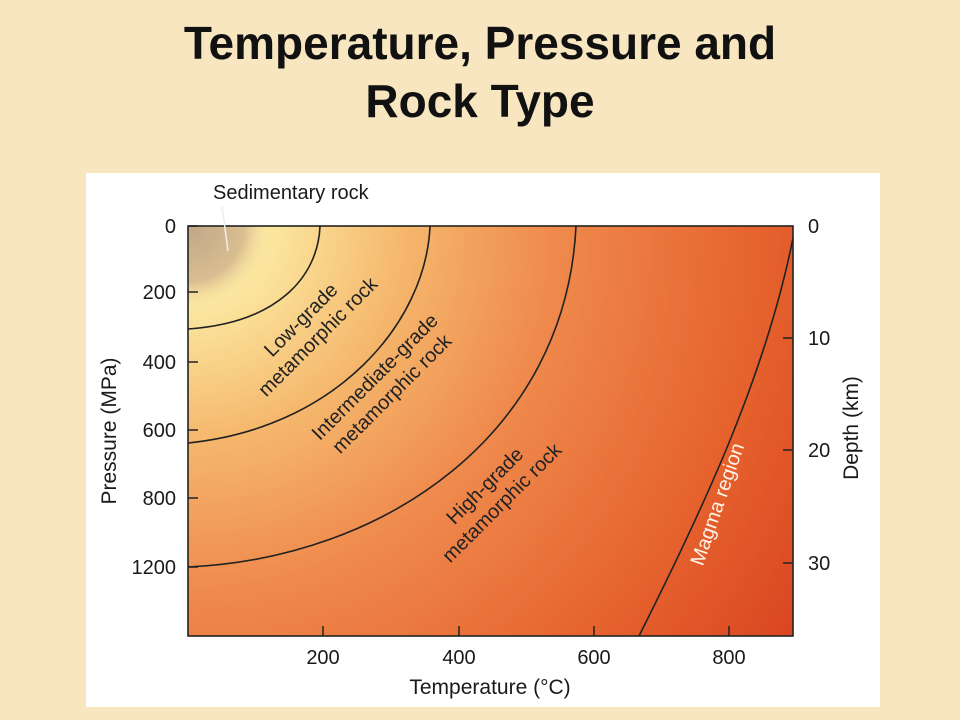 The image size is (960, 720). I want to click on intermediate-grade-boundary-curve, so click(309, 335).